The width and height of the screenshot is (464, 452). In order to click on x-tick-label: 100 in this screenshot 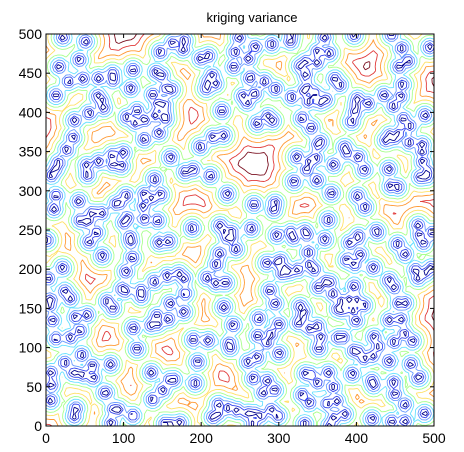, I will do `click(124, 438)`.